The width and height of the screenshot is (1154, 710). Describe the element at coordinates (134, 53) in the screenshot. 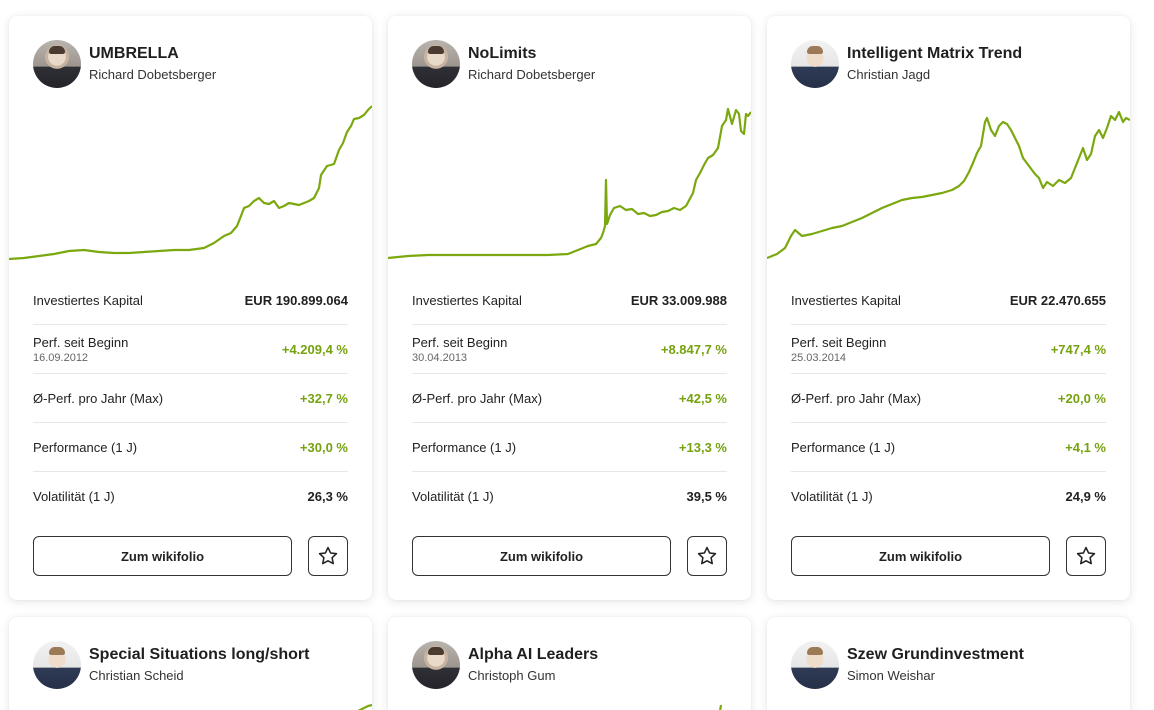

I see `card-title: UMBRELLA` at that location.